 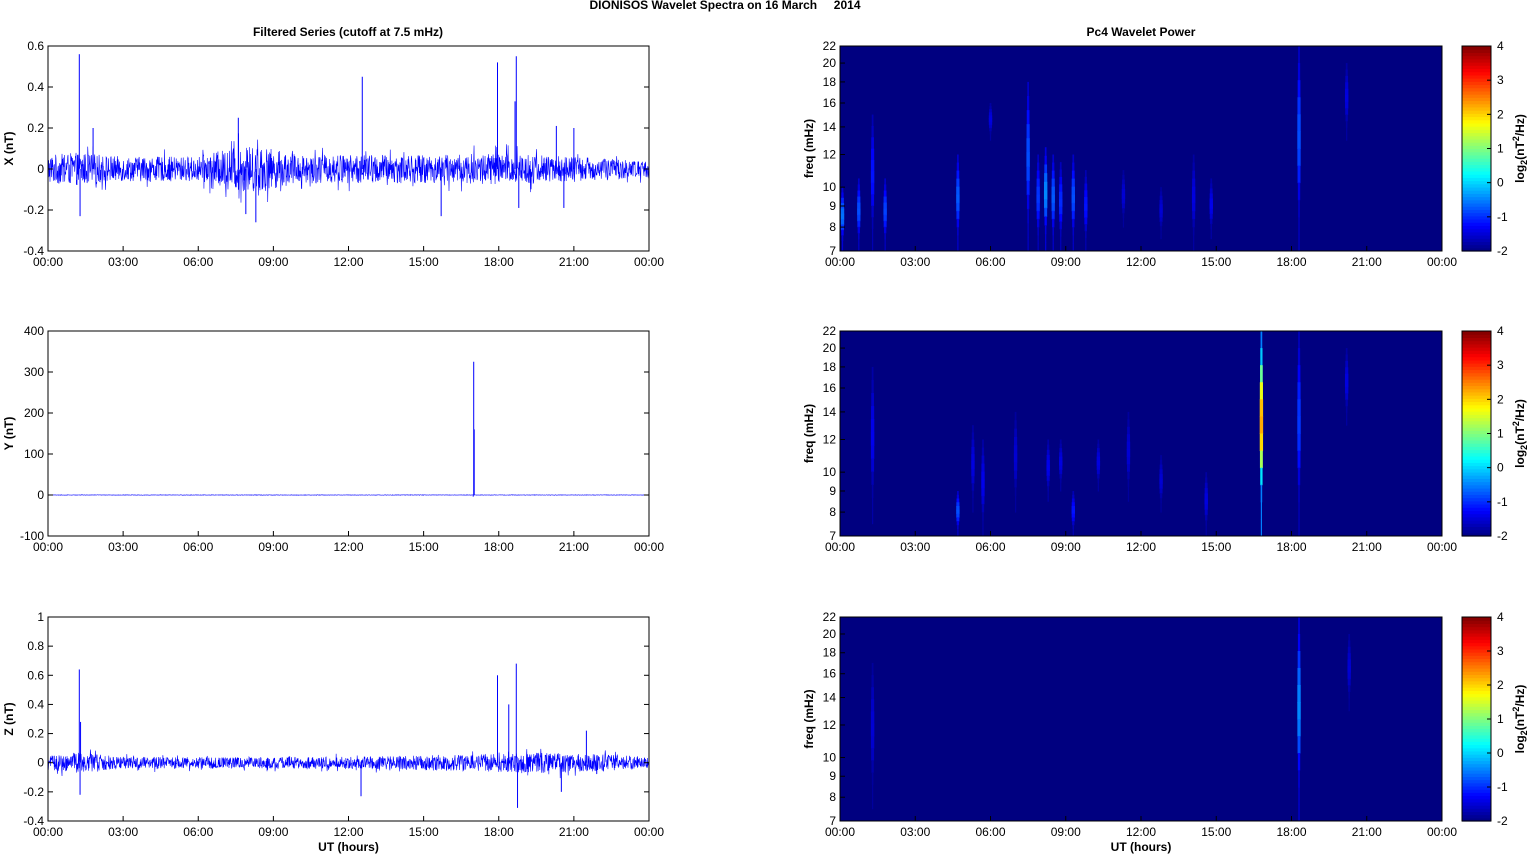 What do you see at coordinates (830, 348) in the screenshot?
I see `y-tick-label: 20` at bounding box center [830, 348].